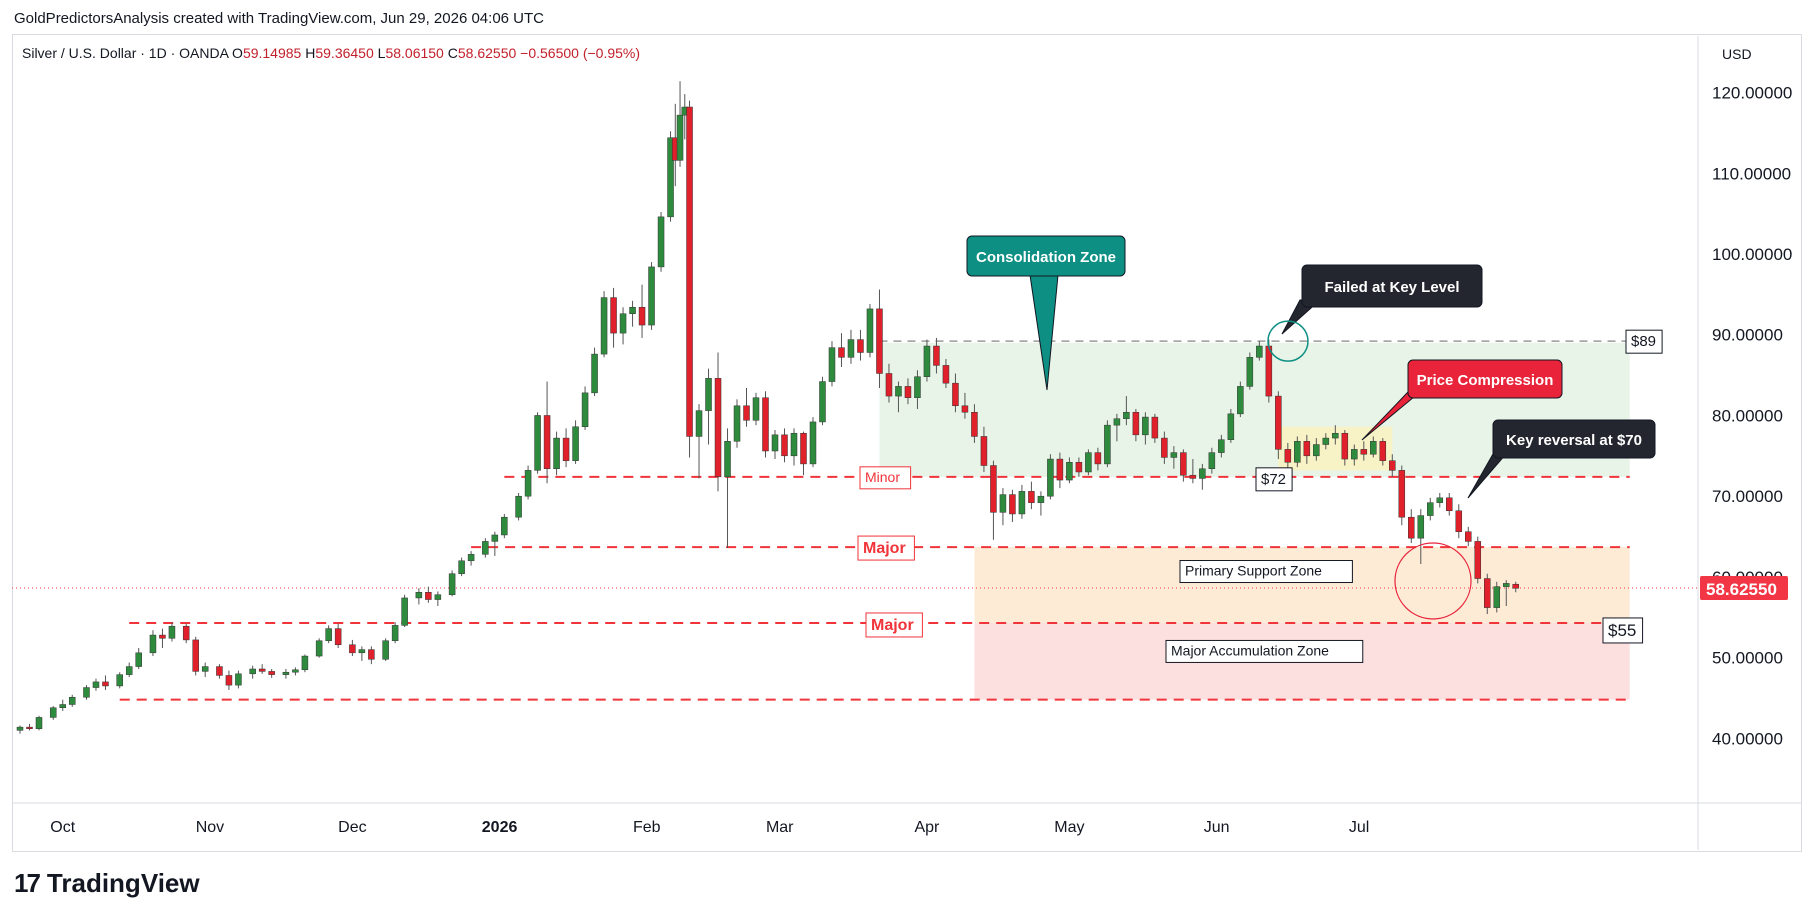 This screenshot has width=1815, height=921. I want to click on major-label-upper-box, so click(886, 548).